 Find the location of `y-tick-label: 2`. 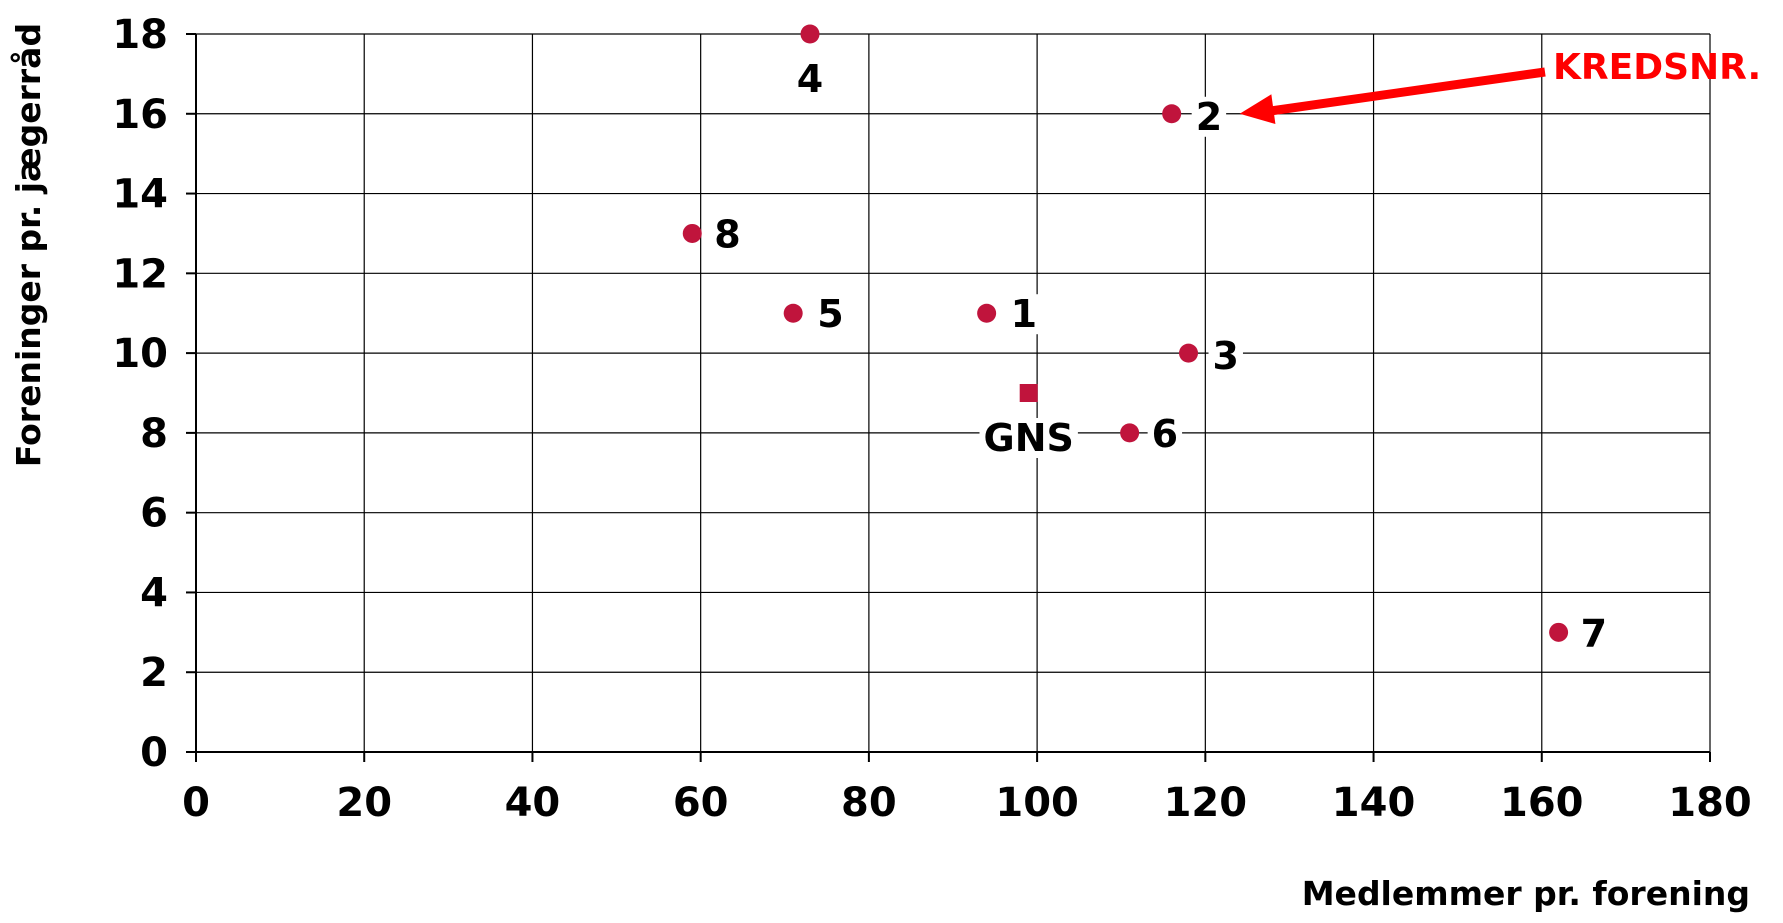

y-tick-label: 2 is located at coordinates (154, 673).